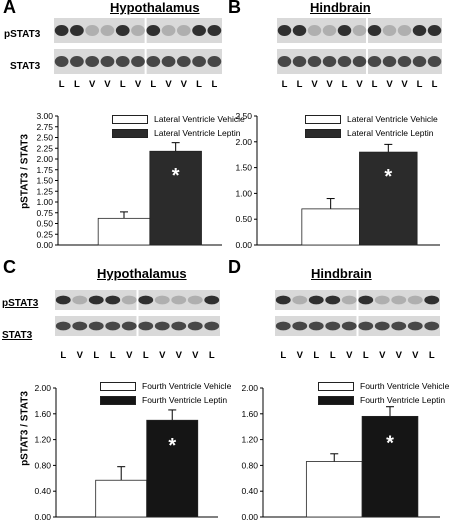  What do you see at coordinates (234, 267) in the screenshot?
I see `panel-letter: D` at bounding box center [234, 267].